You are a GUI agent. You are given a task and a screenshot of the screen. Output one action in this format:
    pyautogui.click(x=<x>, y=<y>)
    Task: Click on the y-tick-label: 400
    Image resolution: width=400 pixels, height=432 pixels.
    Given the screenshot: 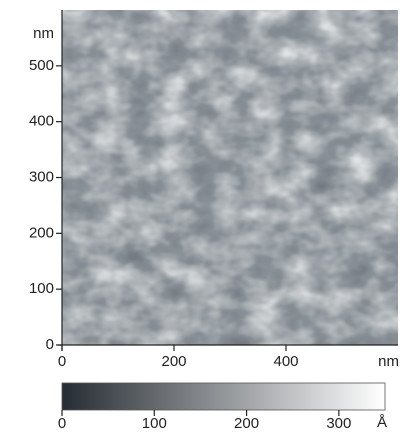 What is the action you would take?
    pyautogui.click(x=41, y=121)
    